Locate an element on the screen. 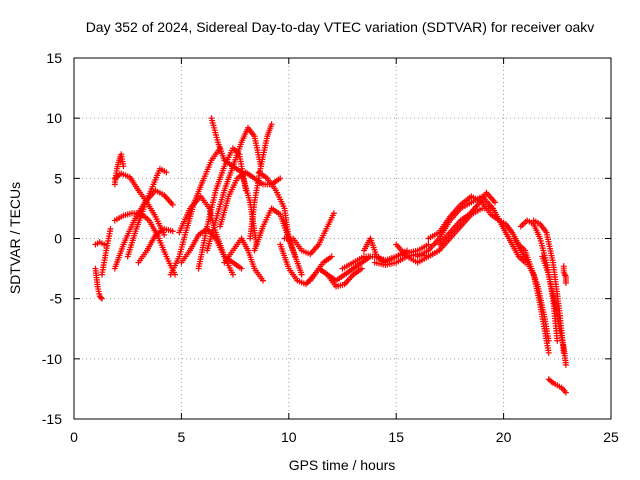  x-tick-label: 0 is located at coordinates (74, 437).